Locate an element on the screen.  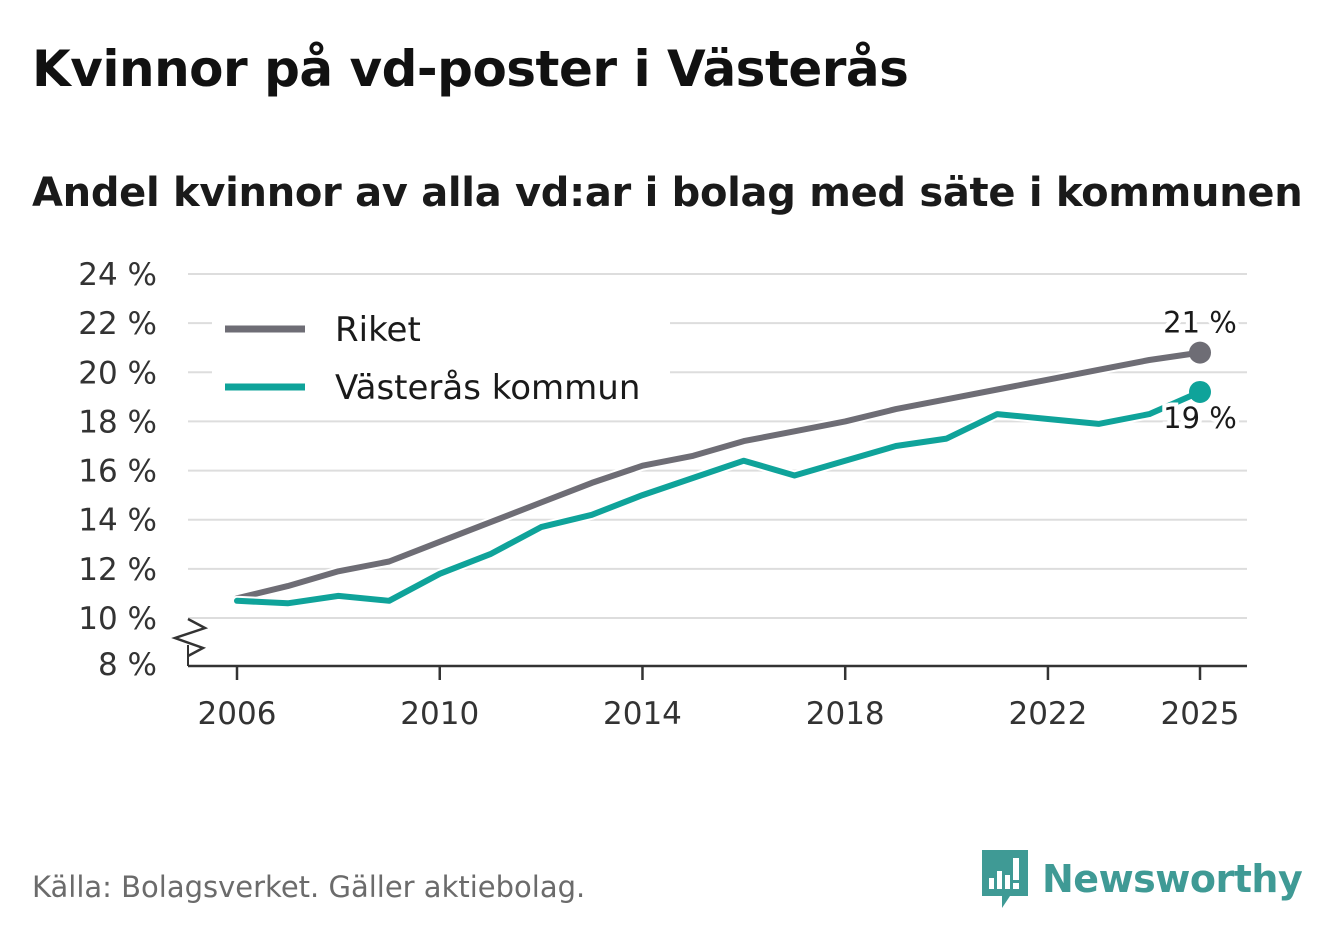
y-tick-label: 8 % is located at coordinates (127, 665).